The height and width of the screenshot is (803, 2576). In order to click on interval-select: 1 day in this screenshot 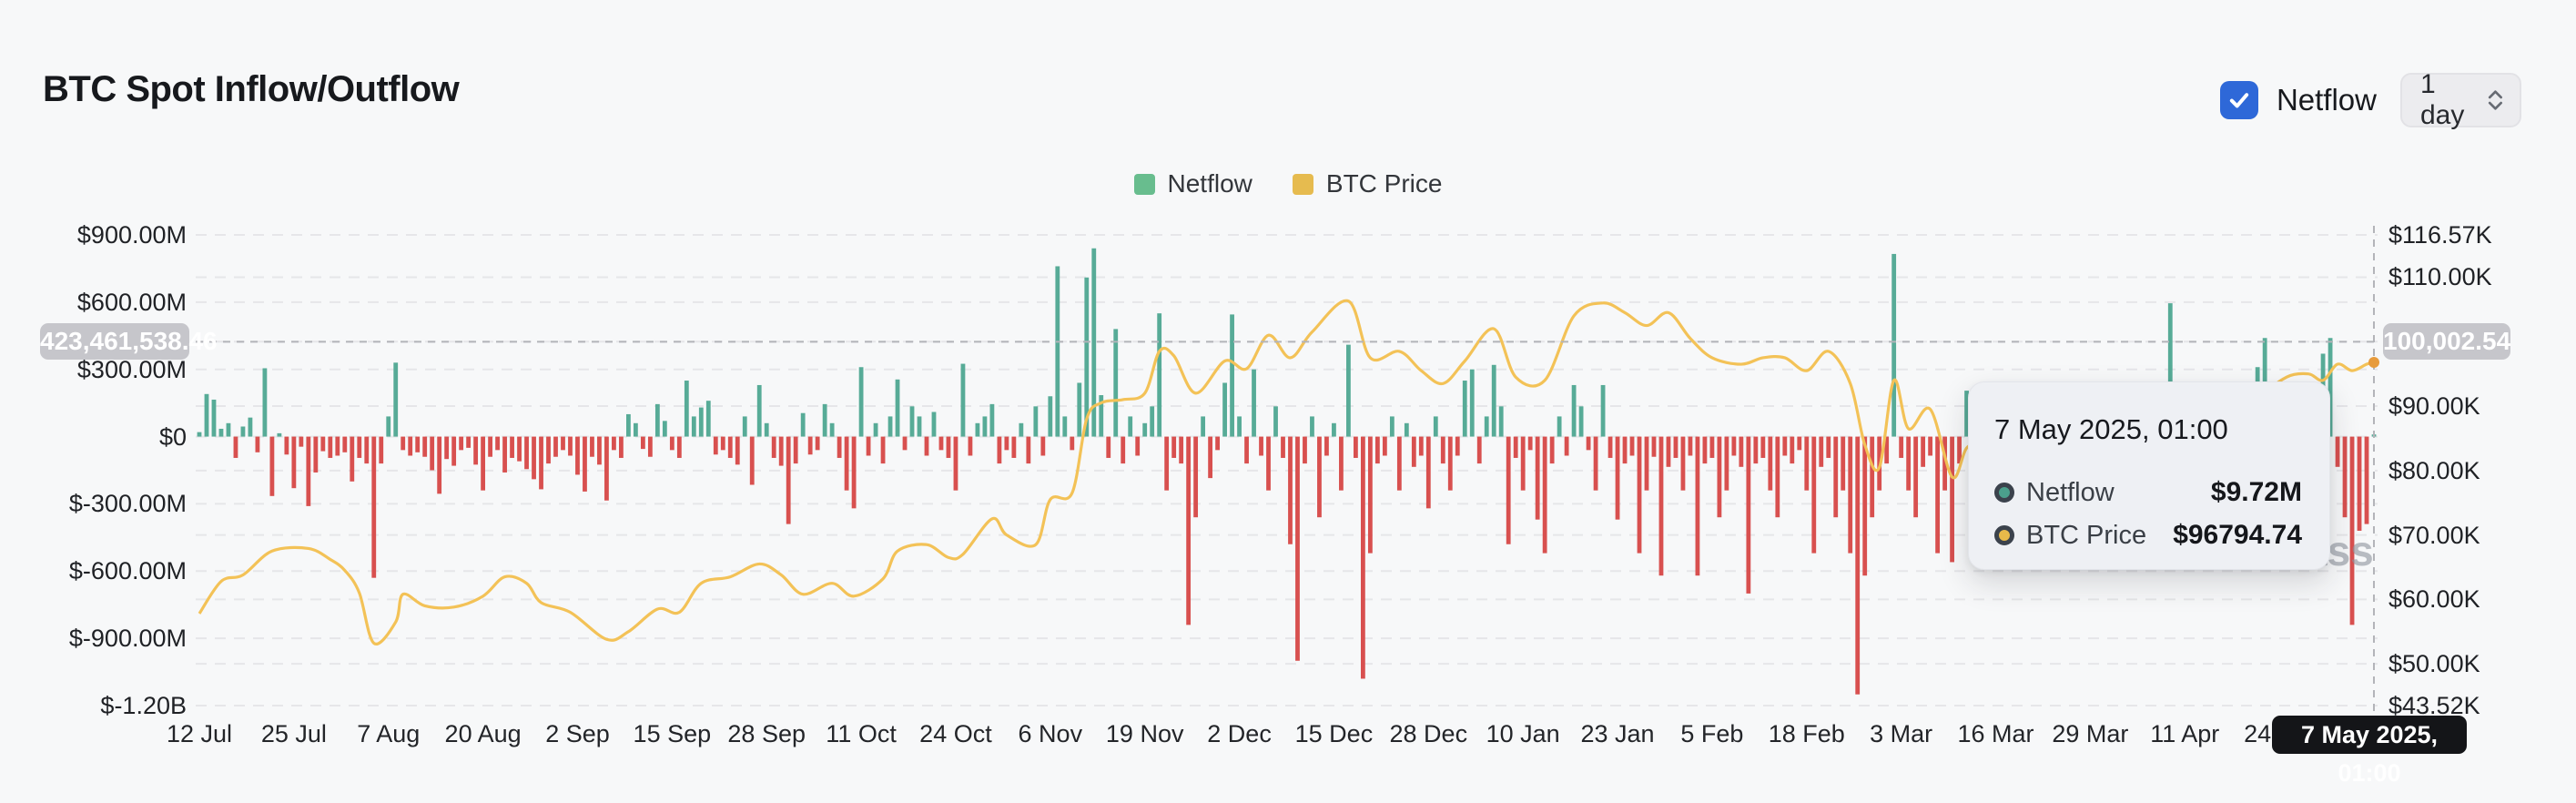, I will do `click(2460, 99)`.